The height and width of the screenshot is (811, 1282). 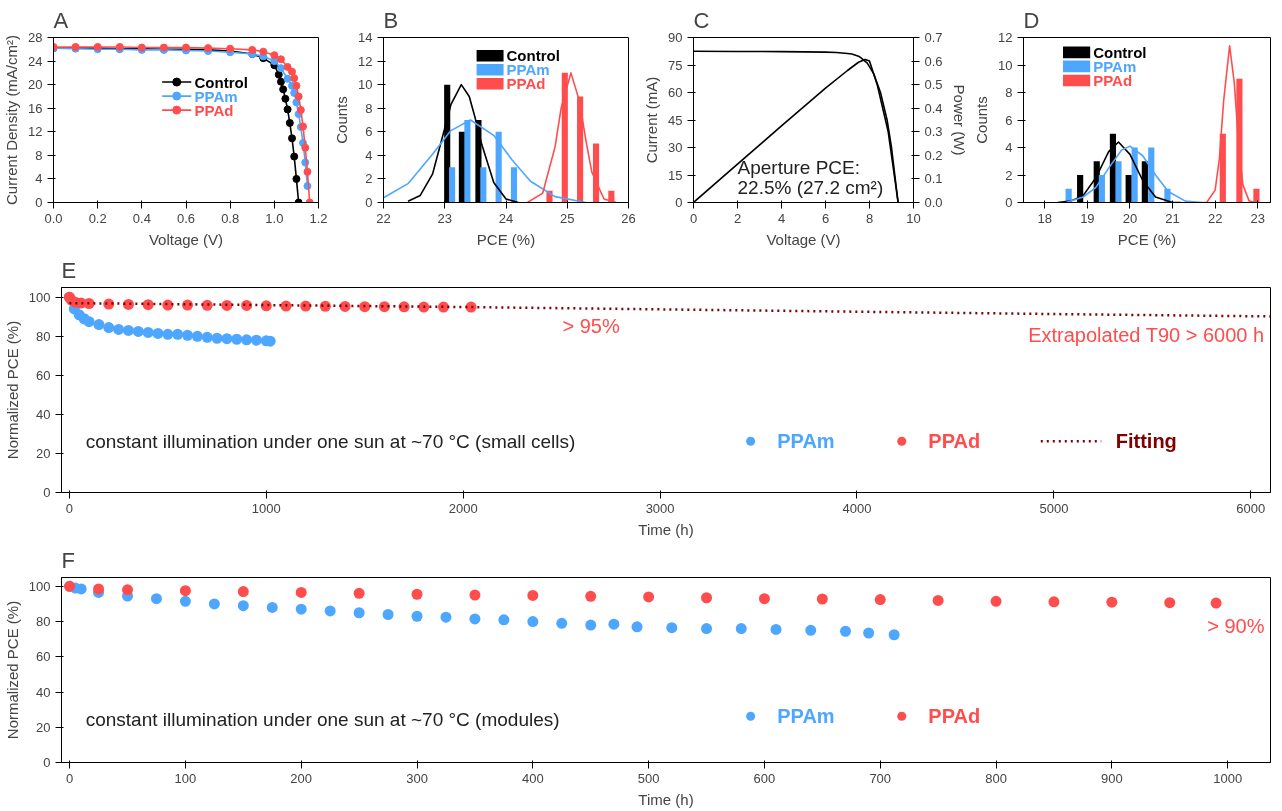 I want to click on x-tick-label: 4, so click(x=781, y=218).